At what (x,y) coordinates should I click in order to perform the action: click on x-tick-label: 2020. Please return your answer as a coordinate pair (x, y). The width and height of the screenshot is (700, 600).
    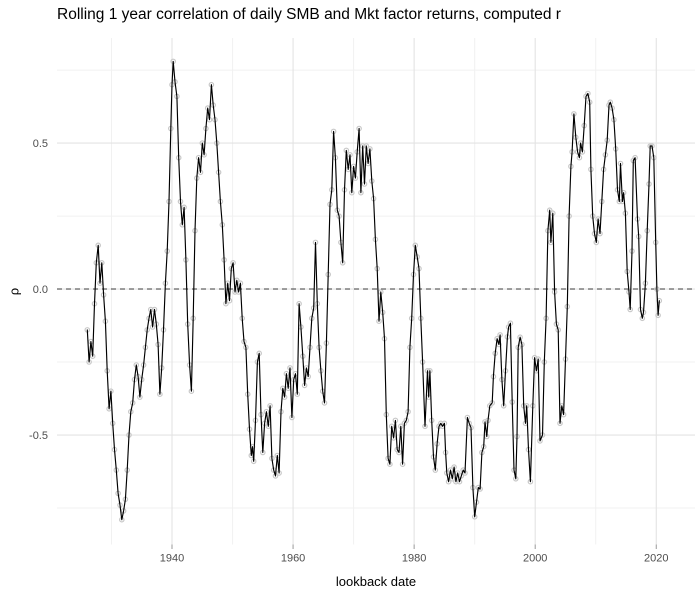
    Looking at the image, I should click on (656, 559).